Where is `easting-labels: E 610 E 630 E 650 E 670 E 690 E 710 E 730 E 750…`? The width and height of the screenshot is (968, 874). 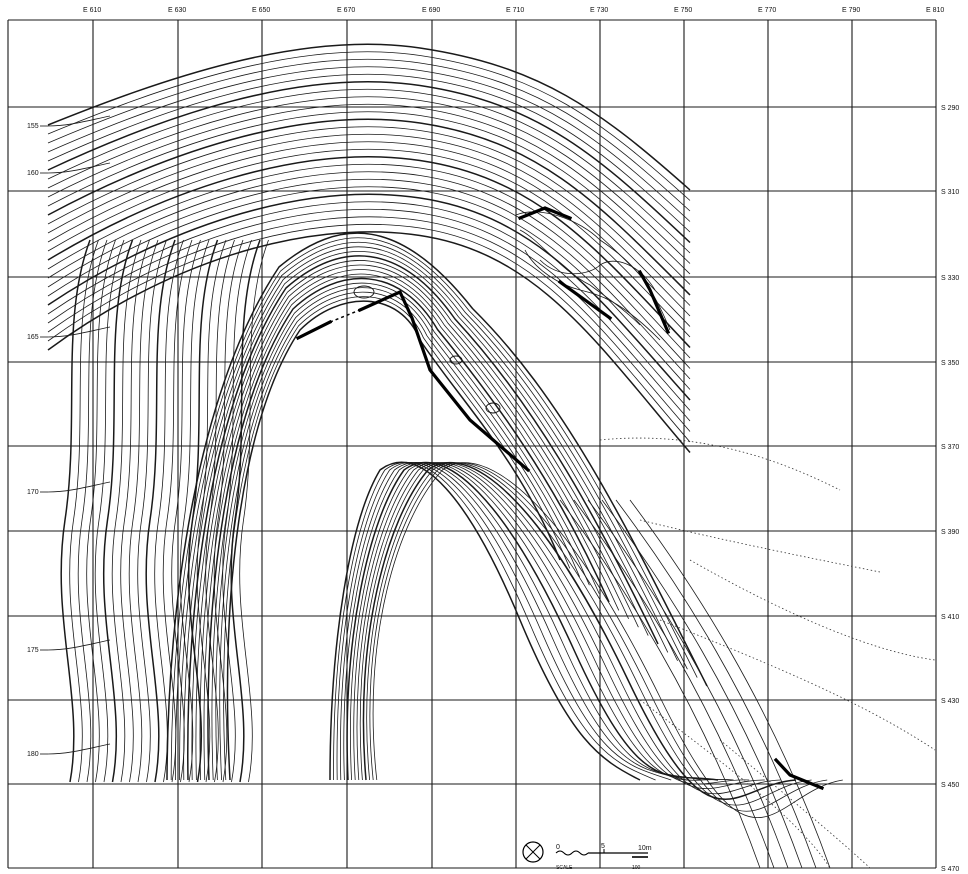
easting-labels: E 610 E 630 E 650 E 670 E 690 E 710 E 730 E 750… is located at coordinates (513, 10).